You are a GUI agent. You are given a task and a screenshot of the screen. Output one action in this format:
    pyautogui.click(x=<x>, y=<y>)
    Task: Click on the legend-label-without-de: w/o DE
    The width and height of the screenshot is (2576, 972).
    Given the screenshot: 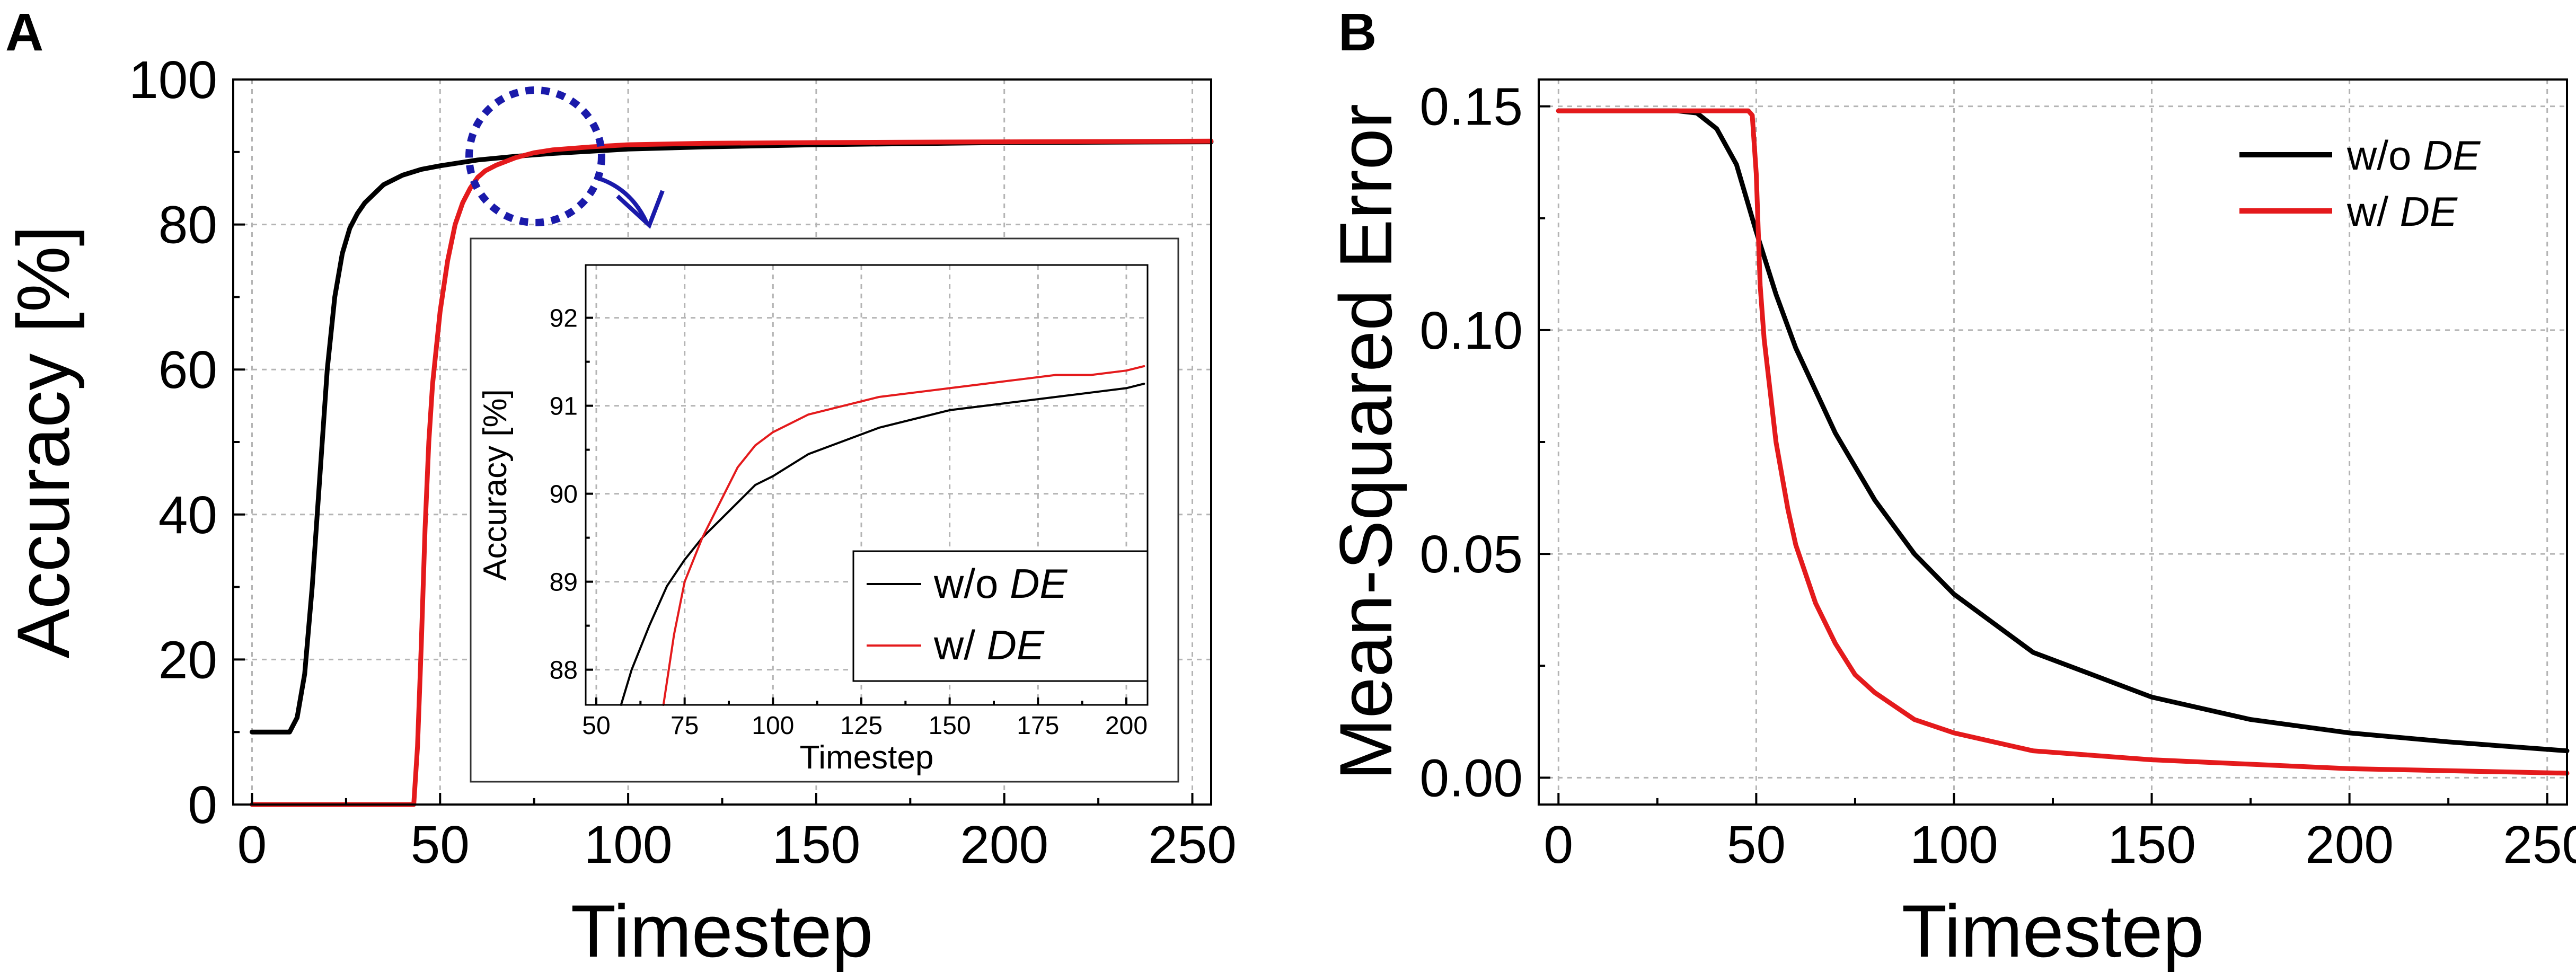 What is the action you would take?
    pyautogui.click(x=2413, y=155)
    